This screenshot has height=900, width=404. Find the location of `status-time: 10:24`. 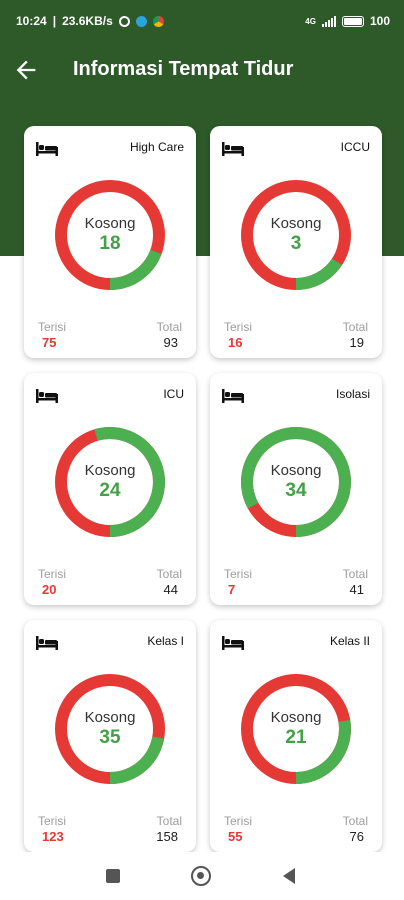

status-time: 10:24 is located at coordinates (31, 21).